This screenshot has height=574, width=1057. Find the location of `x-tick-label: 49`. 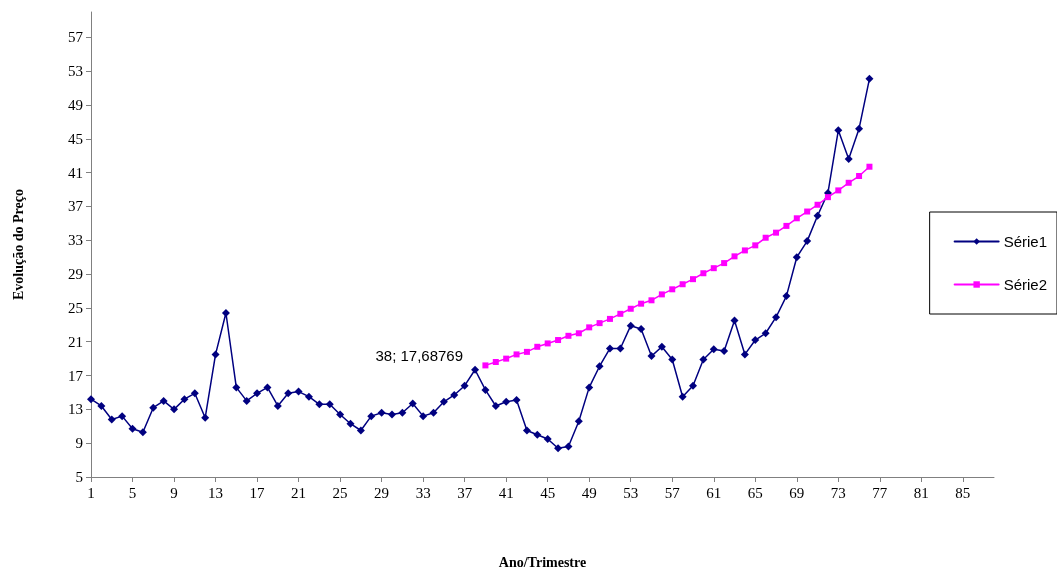

x-tick-label: 49 is located at coordinates (589, 492).